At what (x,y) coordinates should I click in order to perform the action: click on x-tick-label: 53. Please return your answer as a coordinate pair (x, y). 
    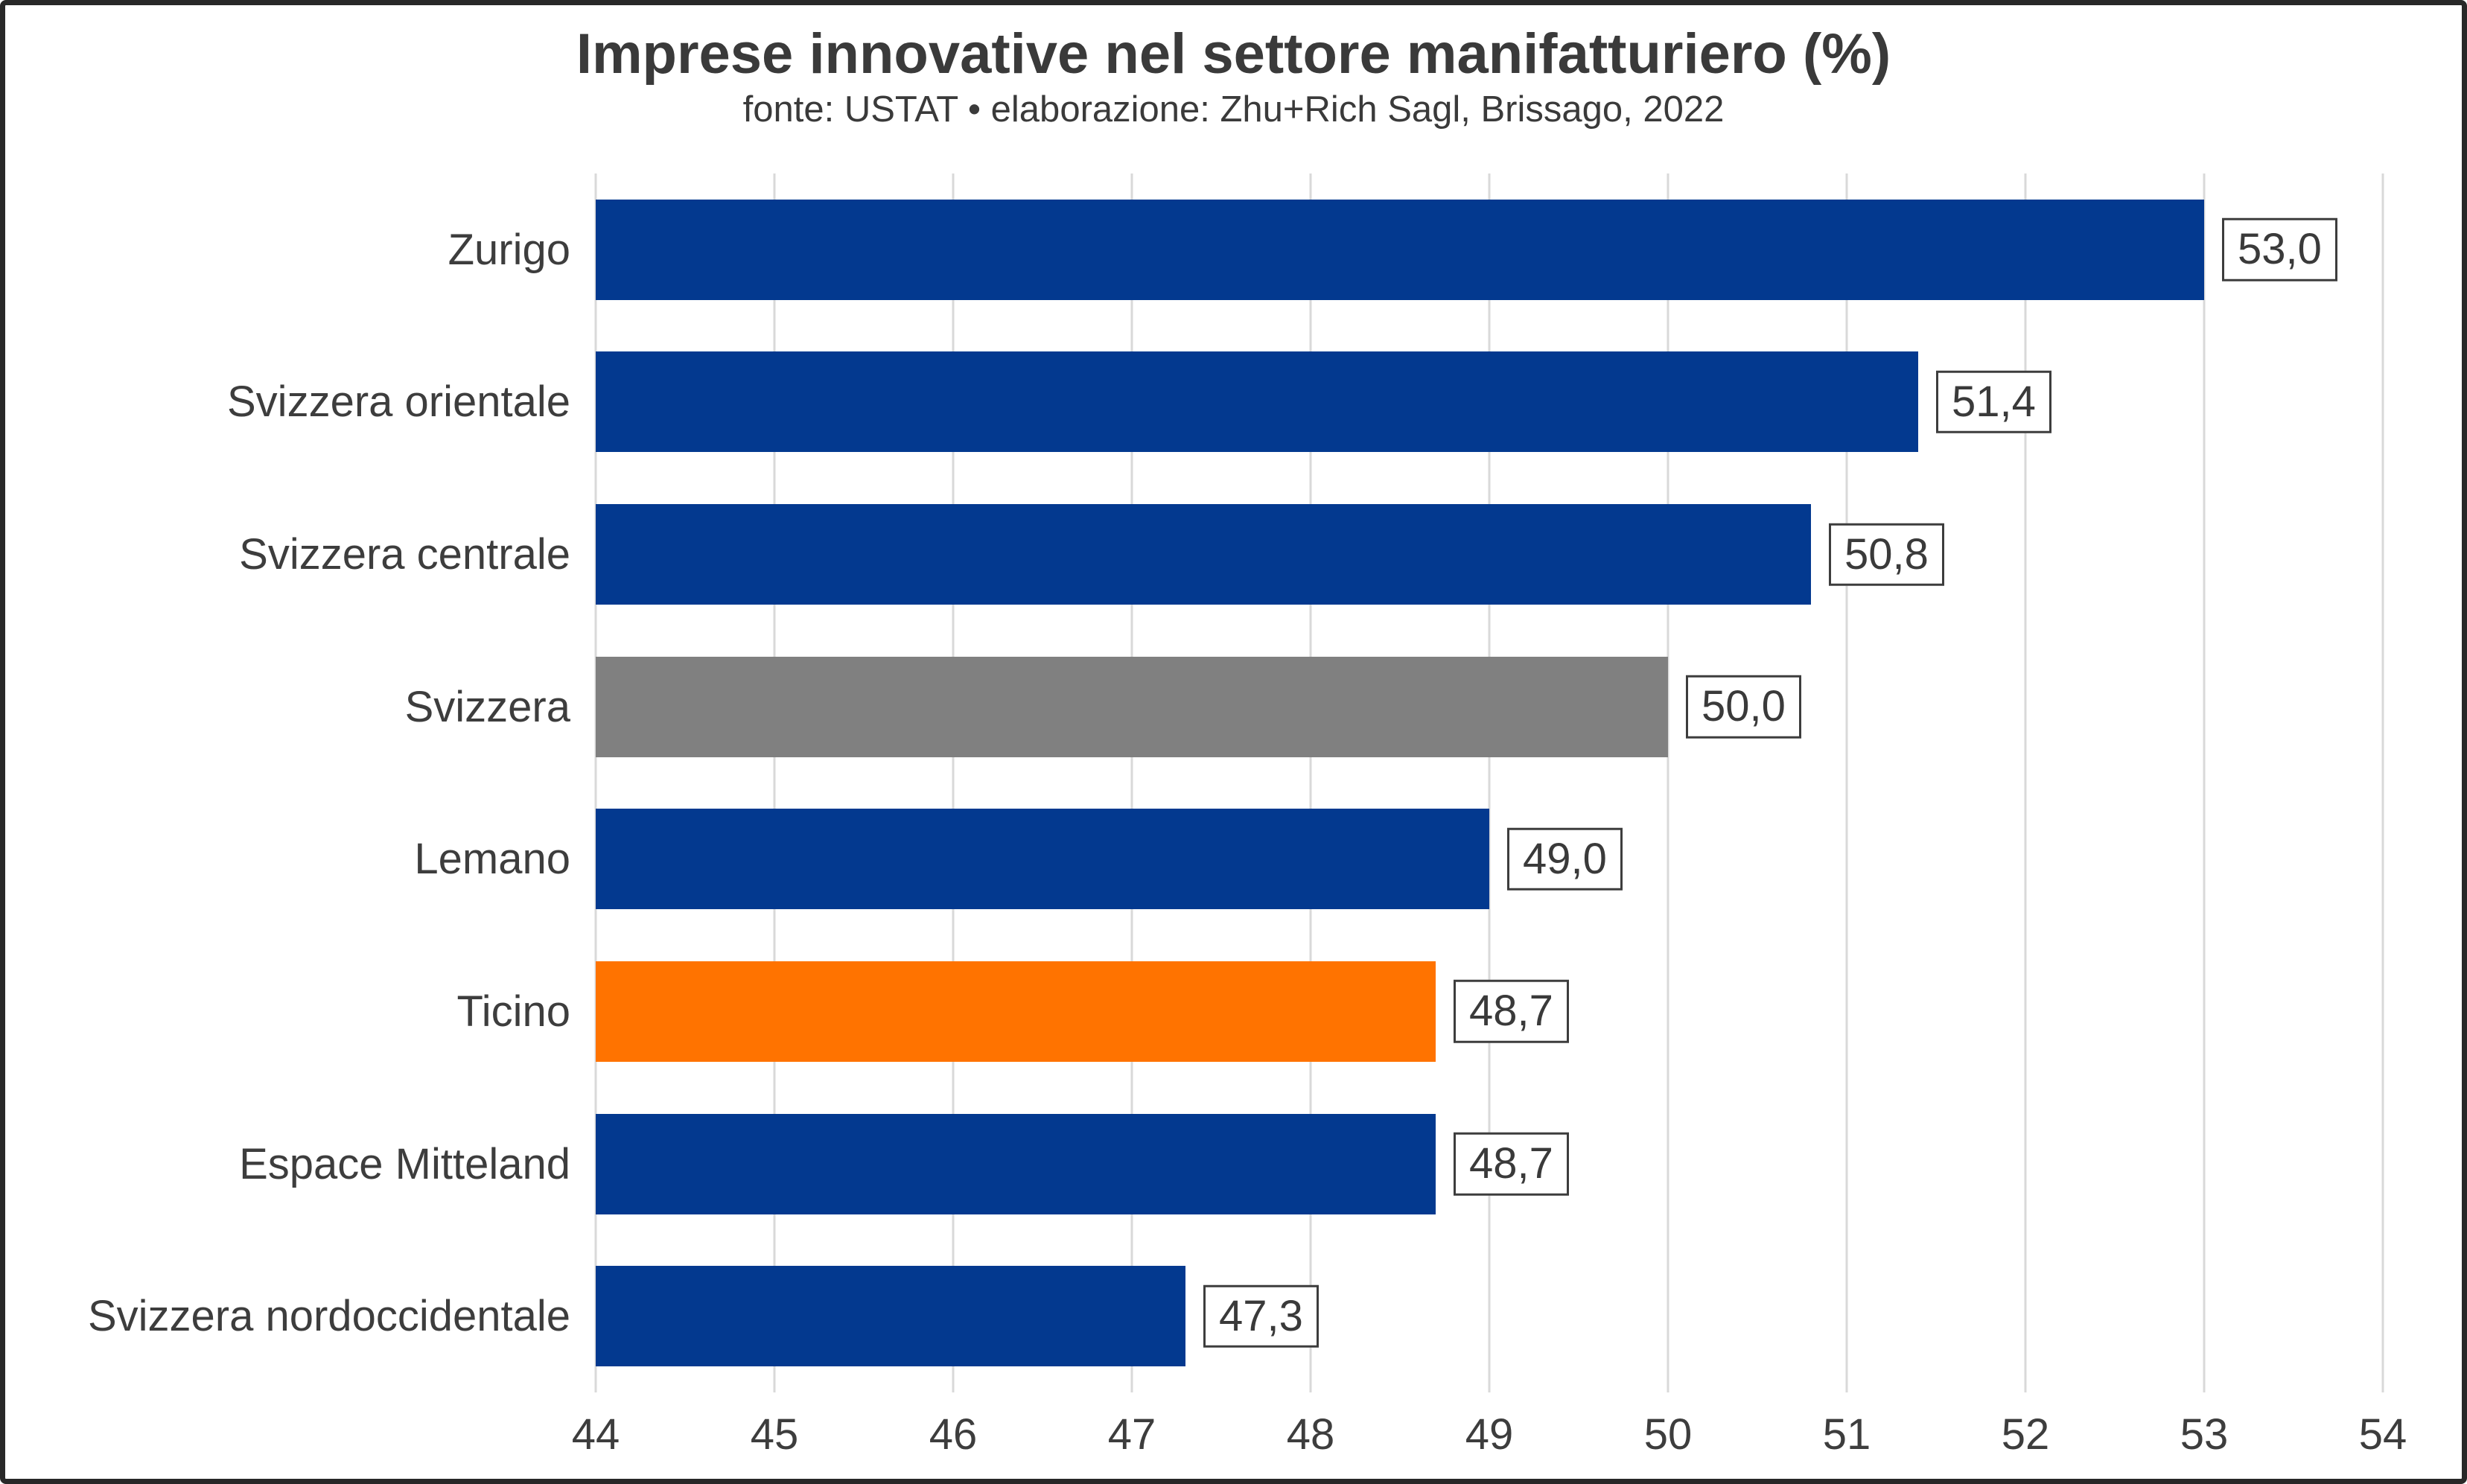
    Looking at the image, I should click on (2204, 1434).